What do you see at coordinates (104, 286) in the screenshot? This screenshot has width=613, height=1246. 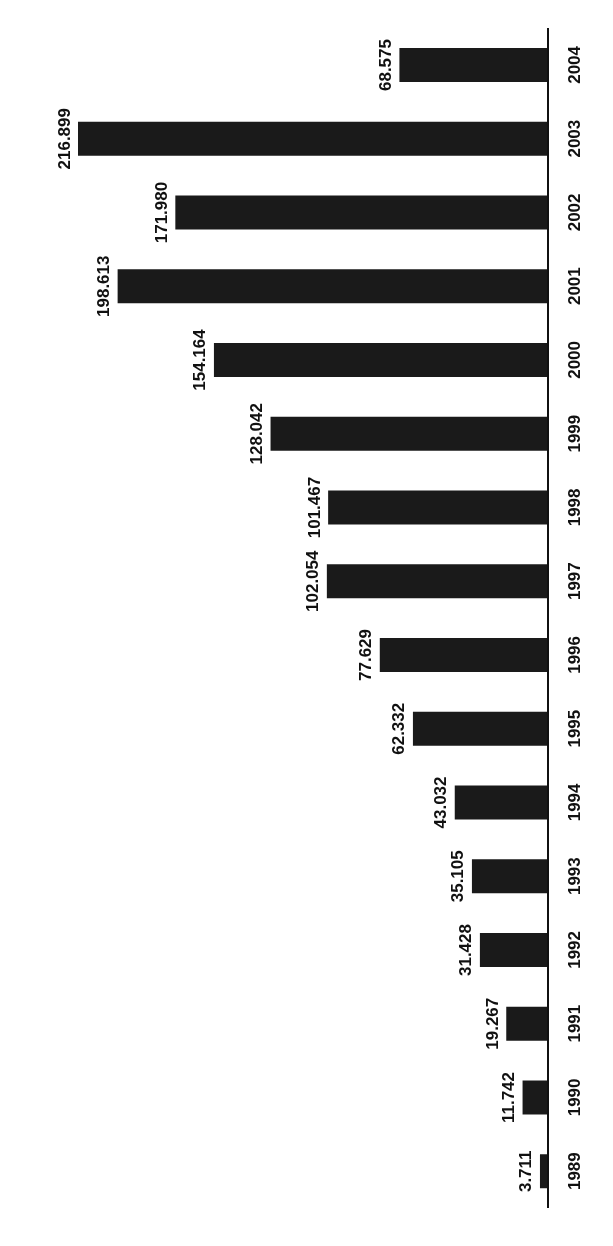 I see `data-label: 198.613` at bounding box center [104, 286].